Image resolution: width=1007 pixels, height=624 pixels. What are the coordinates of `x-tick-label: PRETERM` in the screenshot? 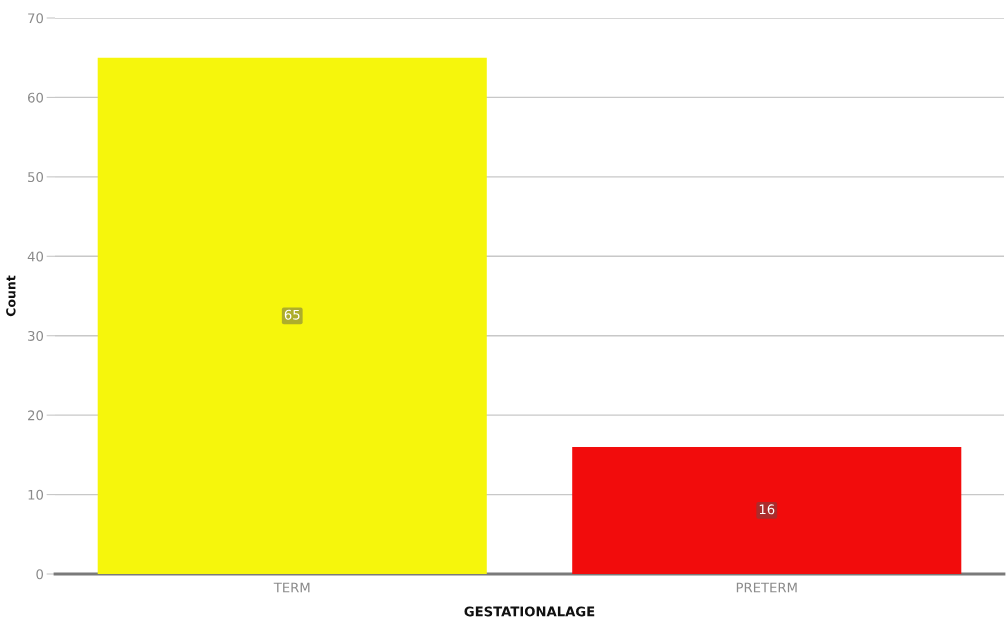 It's located at (766, 587).